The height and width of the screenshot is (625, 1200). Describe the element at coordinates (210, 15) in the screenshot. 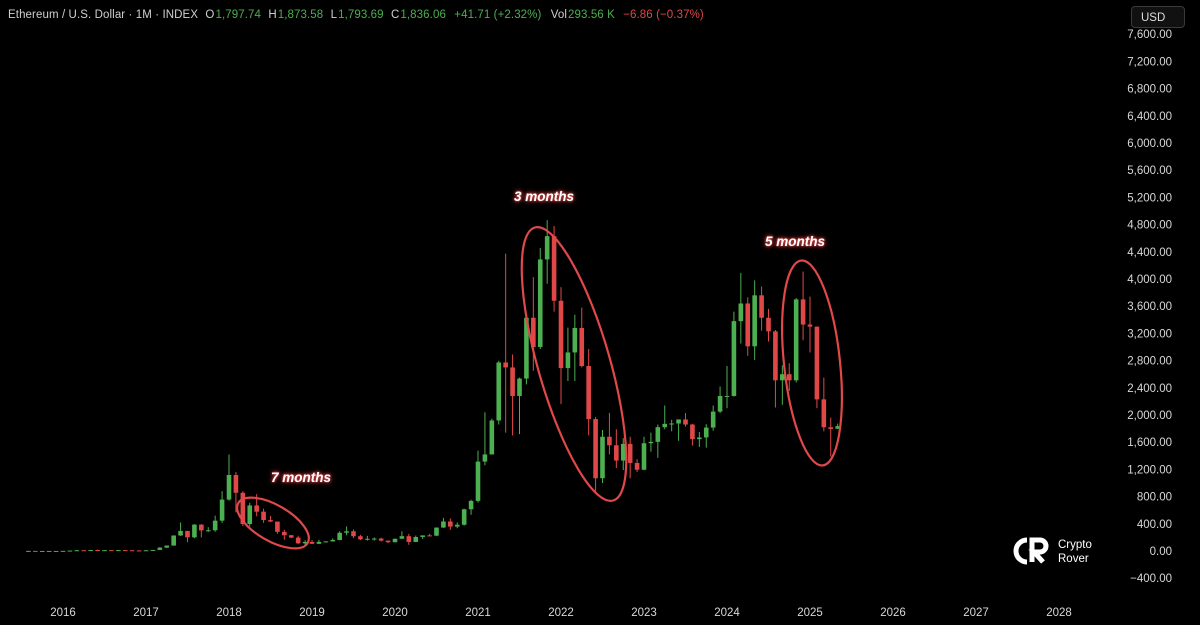

I see `open-label: O` at that location.